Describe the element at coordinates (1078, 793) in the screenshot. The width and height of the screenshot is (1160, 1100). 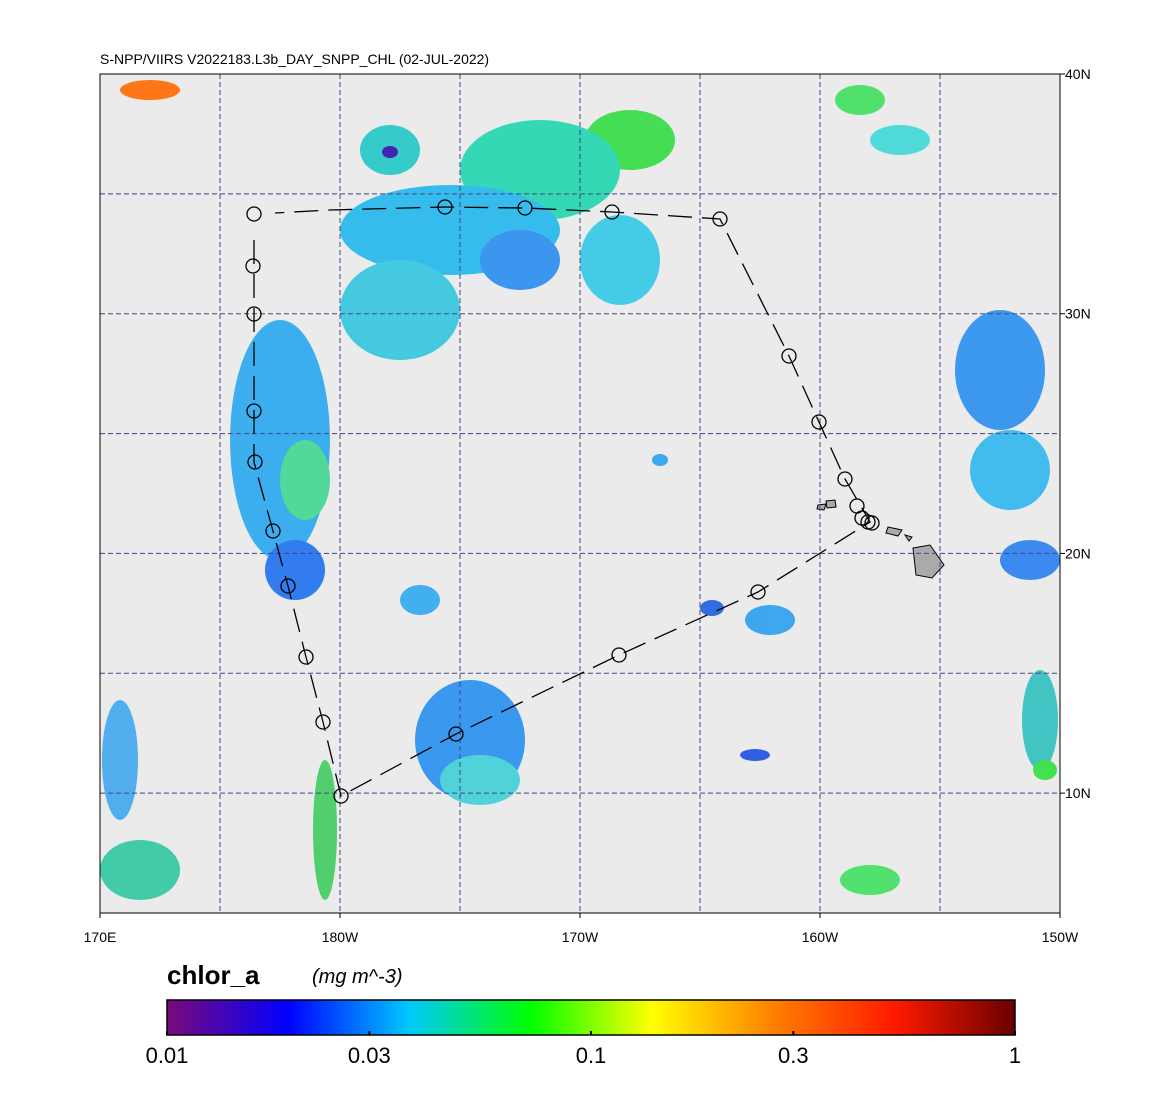
I see `y-tick-label: 10N` at that location.